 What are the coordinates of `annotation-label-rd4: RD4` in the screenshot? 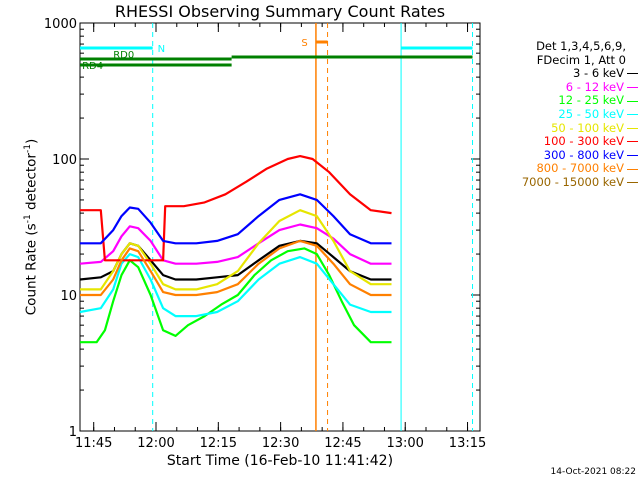 It's located at (92, 66).